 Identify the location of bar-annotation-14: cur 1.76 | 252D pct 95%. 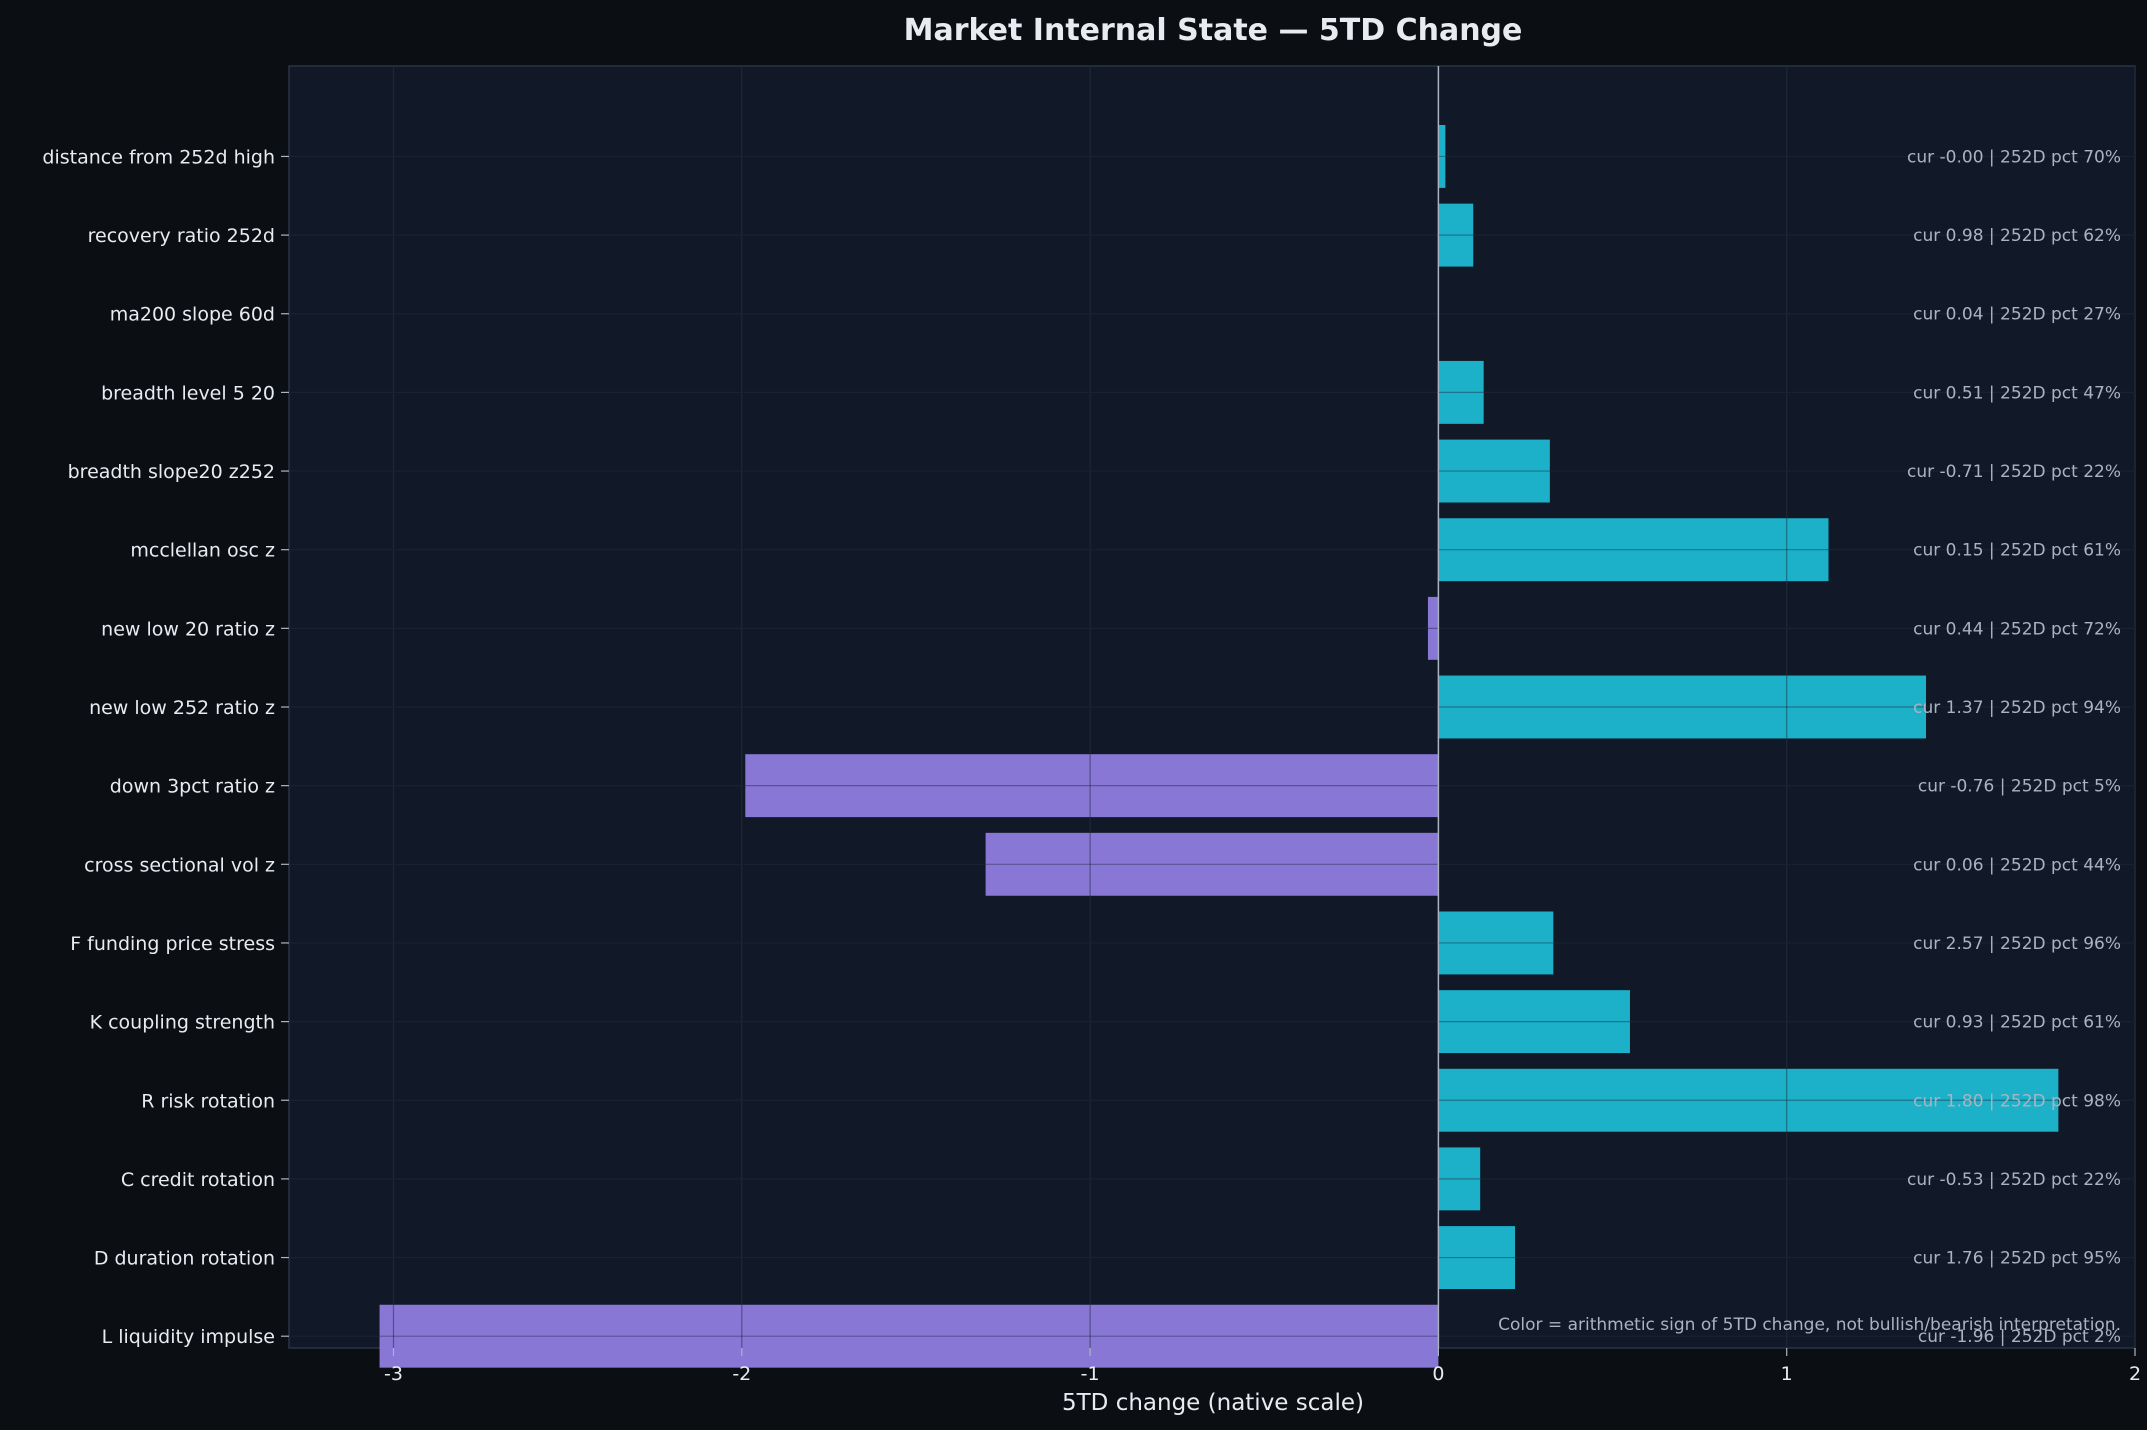
(2017, 1259).